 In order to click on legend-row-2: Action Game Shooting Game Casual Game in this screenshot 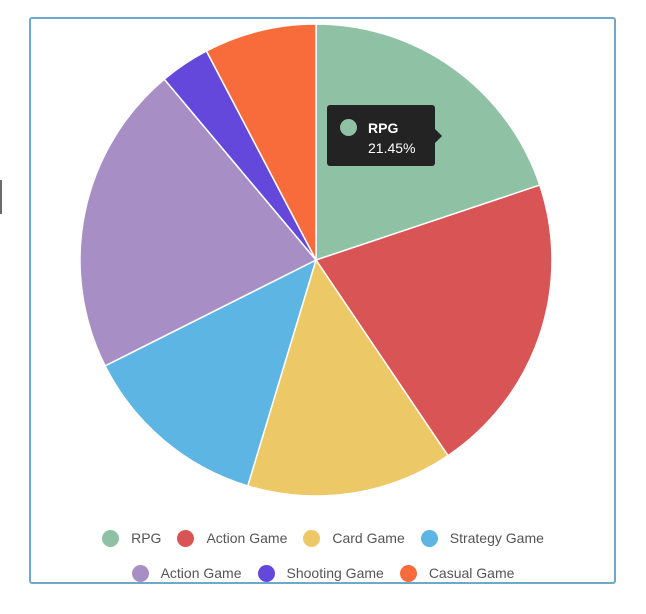, I will do `click(323, 573)`.